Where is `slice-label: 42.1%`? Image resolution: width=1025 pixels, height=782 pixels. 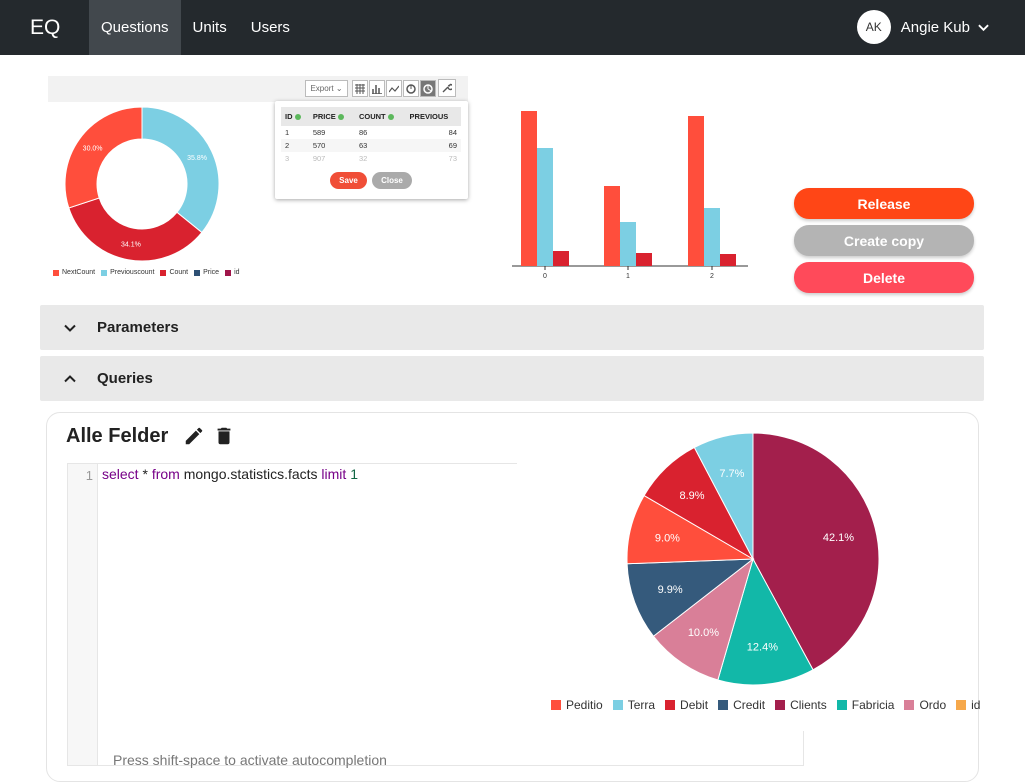 slice-label: 42.1% is located at coordinates (838, 538).